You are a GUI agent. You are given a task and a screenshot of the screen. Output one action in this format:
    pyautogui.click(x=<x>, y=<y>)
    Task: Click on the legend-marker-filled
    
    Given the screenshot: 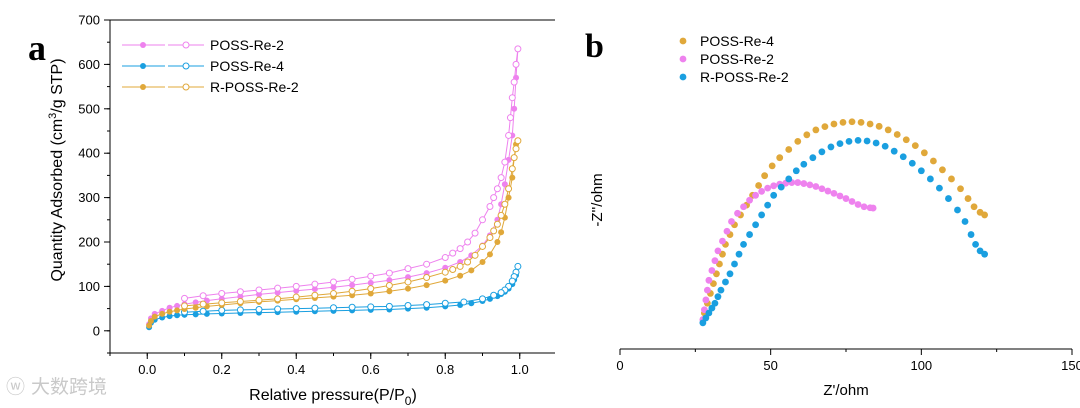 What is the action you would take?
    pyautogui.click(x=143, y=66)
    